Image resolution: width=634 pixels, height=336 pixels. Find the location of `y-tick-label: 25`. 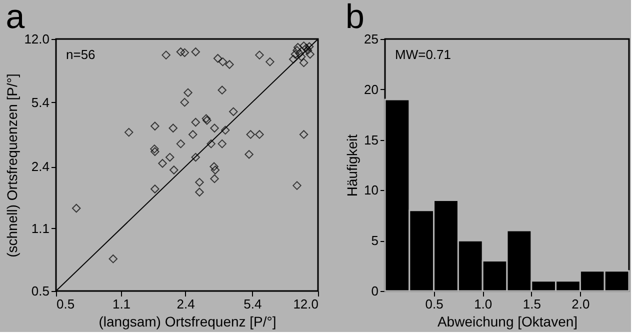

y-tick-label: 25 is located at coordinates (371, 39).